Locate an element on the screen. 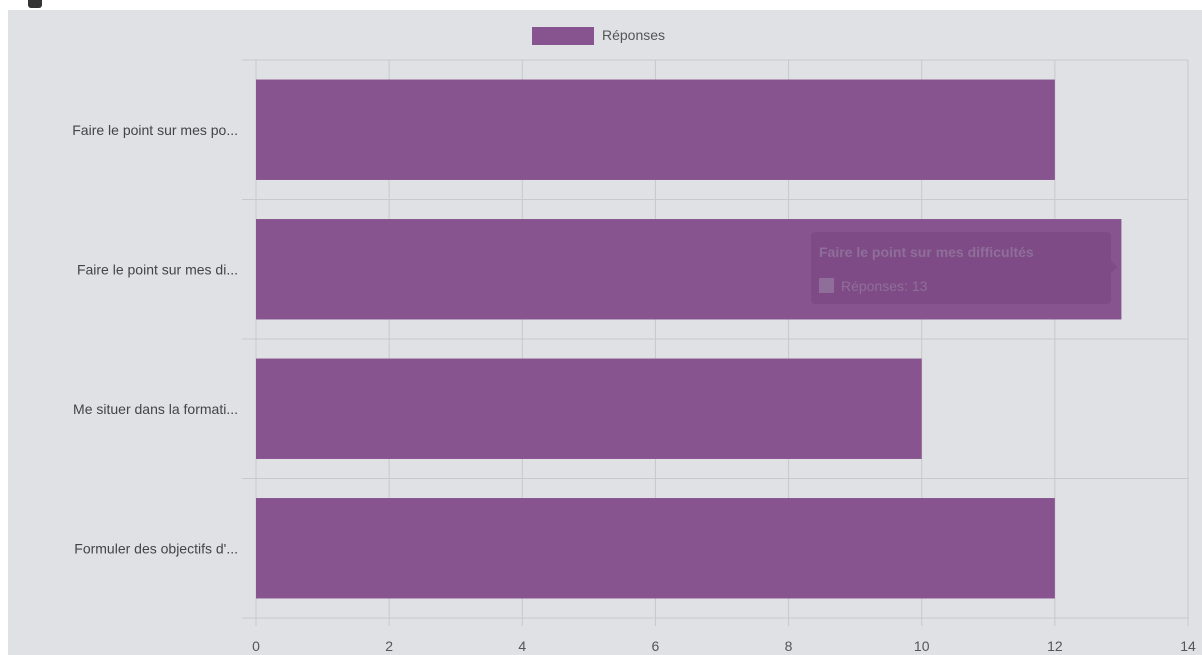  legend-label: Réponses is located at coordinates (633, 35).